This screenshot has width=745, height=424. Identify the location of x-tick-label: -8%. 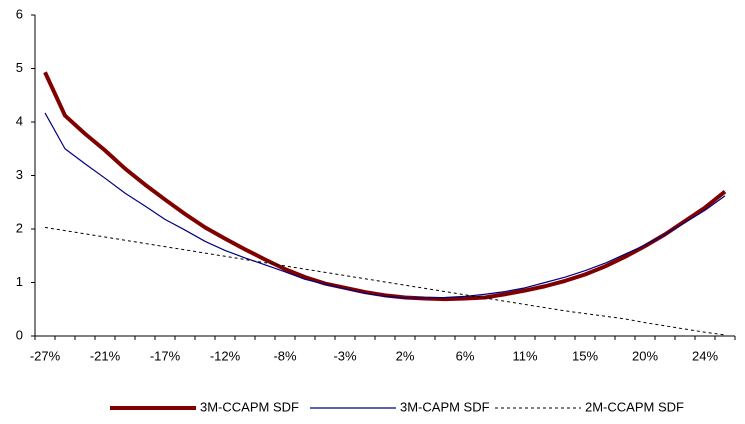
(285, 355).